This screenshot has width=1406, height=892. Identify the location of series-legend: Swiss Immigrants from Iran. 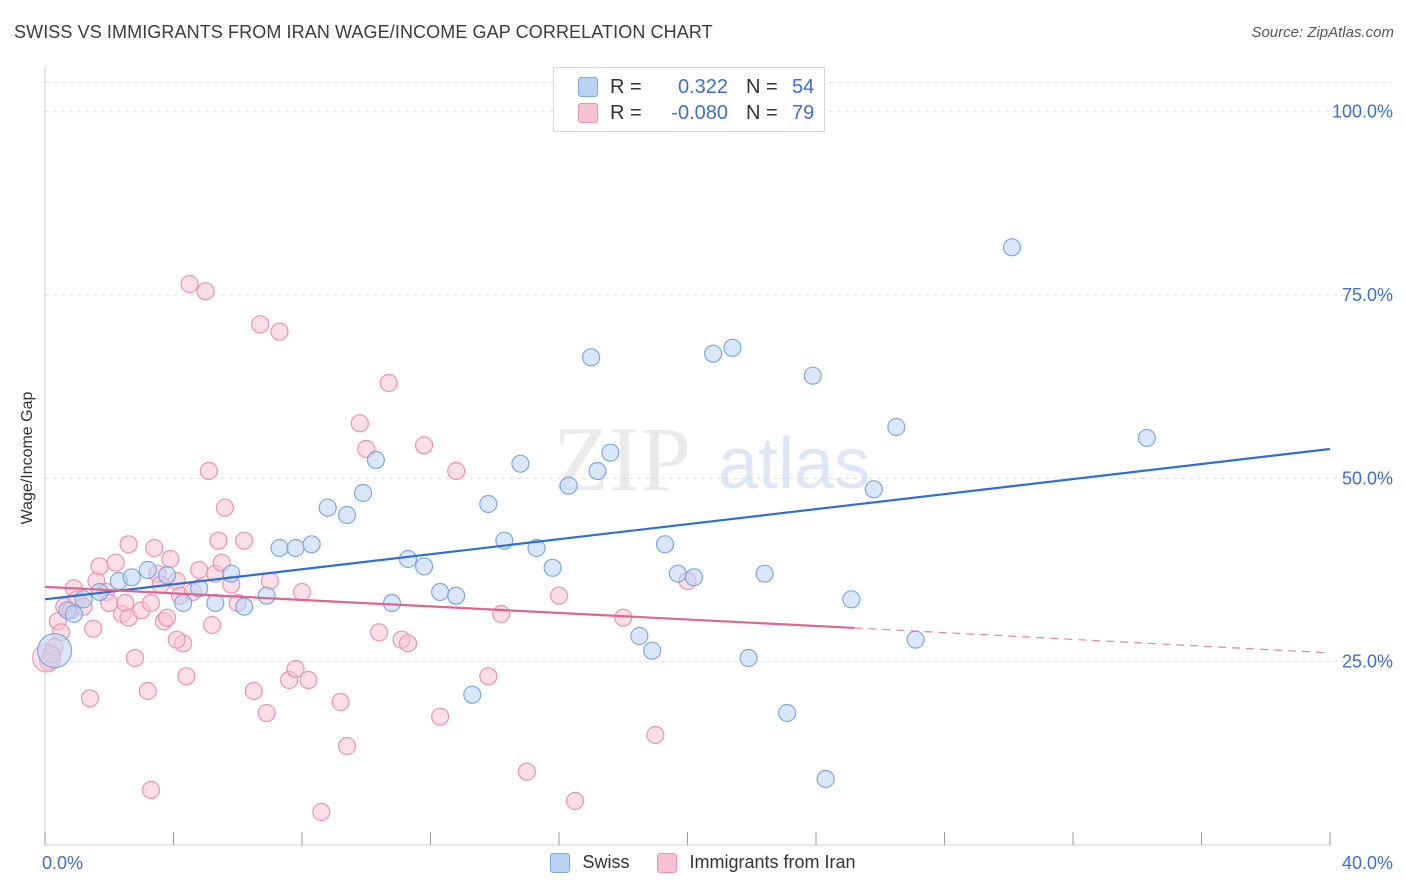
(703, 862).